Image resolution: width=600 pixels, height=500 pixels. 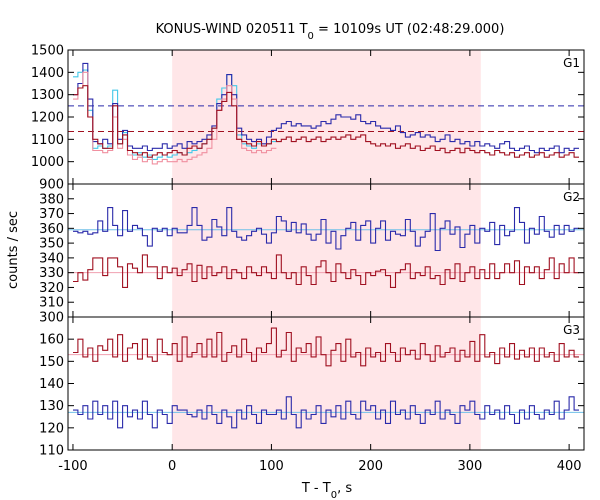 What do you see at coordinates (326, 271) in the screenshot?
I see `g2-series-red` at bounding box center [326, 271].